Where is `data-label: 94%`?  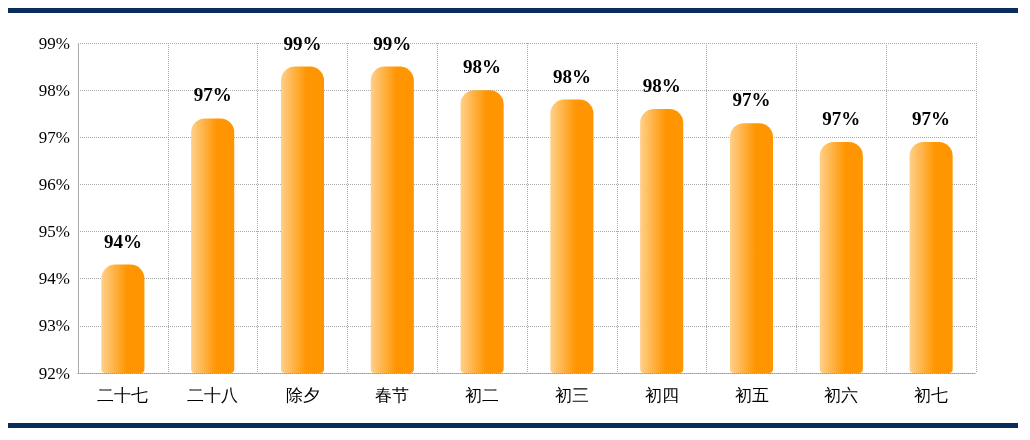
data-label: 94% is located at coordinates (122, 241).